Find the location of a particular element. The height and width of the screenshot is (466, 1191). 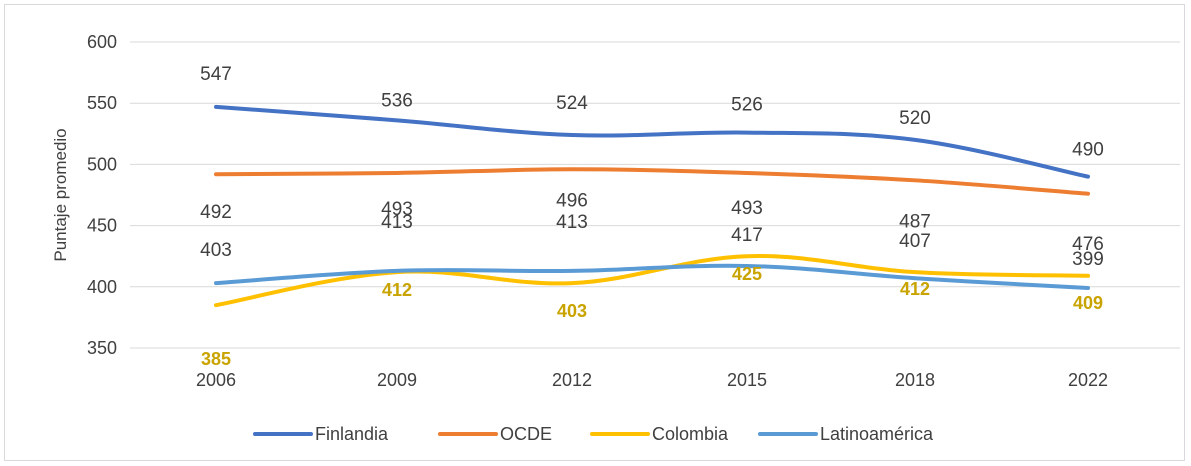

y-tick-label-450: 450 is located at coordinates (102, 226).